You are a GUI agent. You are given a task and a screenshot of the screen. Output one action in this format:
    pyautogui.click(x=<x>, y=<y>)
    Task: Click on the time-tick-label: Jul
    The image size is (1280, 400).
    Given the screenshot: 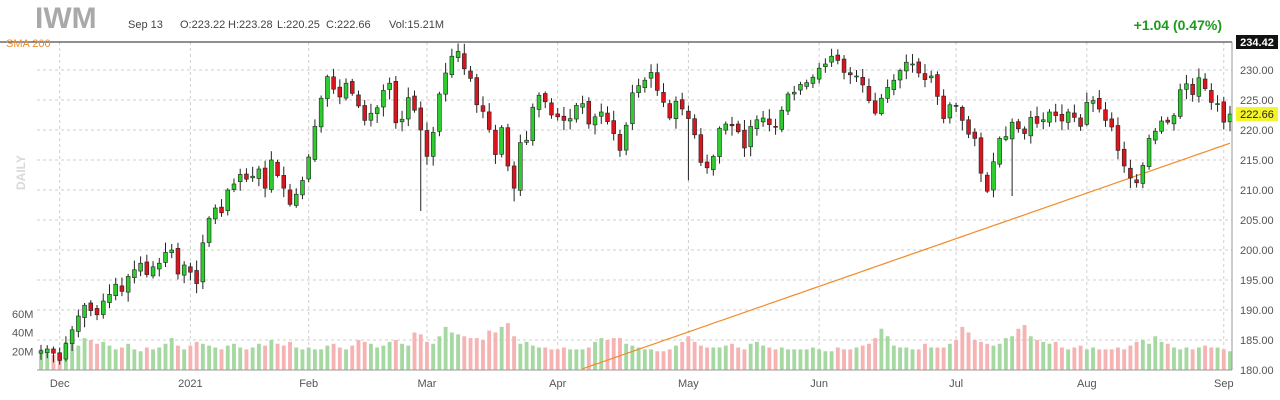 What is the action you would take?
    pyautogui.click(x=956, y=384)
    